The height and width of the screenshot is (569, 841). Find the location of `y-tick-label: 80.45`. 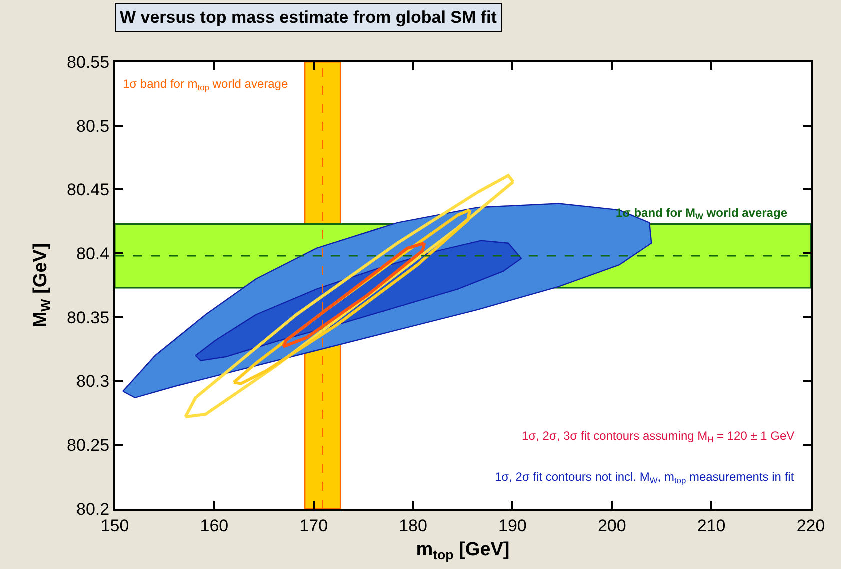

y-tick-label: 80.45 is located at coordinates (88, 190).